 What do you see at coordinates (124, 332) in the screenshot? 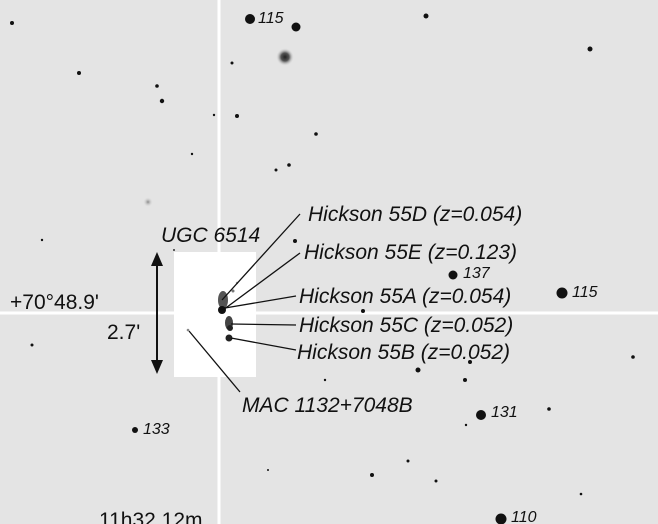
I see `scale-label: 2.7'` at bounding box center [124, 332].